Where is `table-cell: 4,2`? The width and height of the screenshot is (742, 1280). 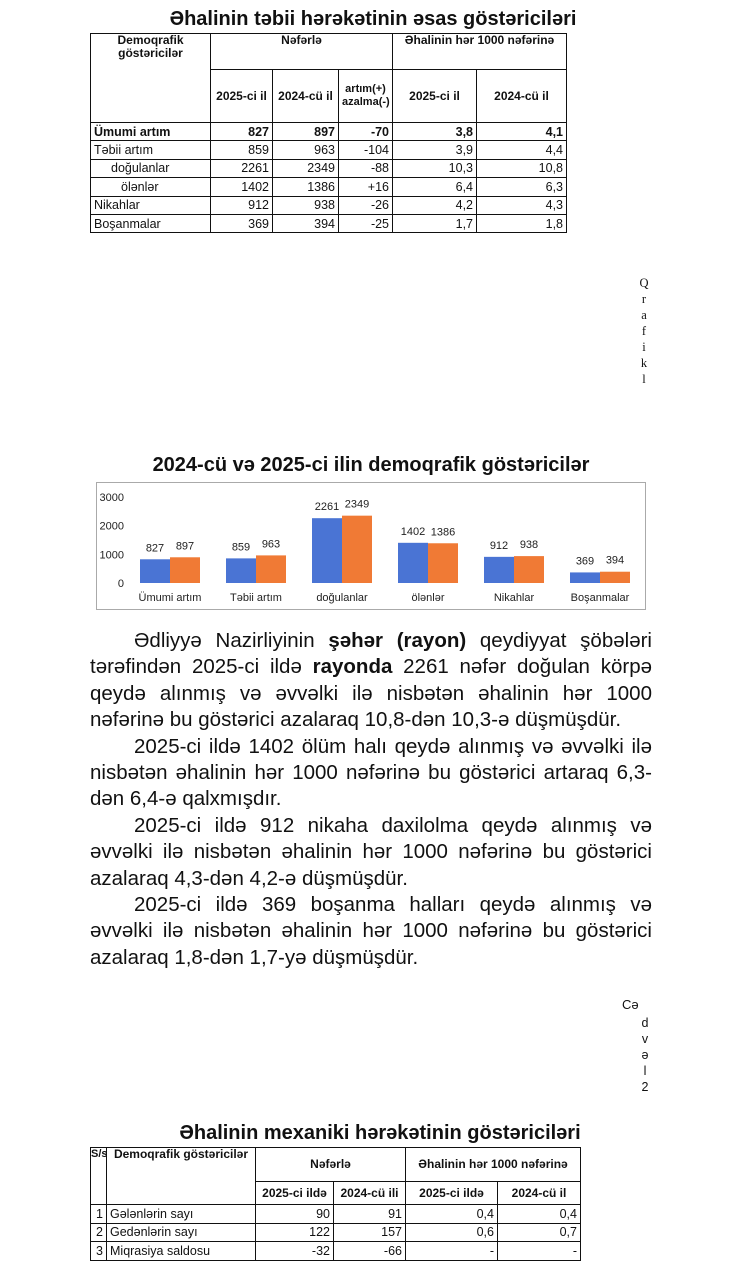
table-cell: 4,2 is located at coordinates (435, 205).